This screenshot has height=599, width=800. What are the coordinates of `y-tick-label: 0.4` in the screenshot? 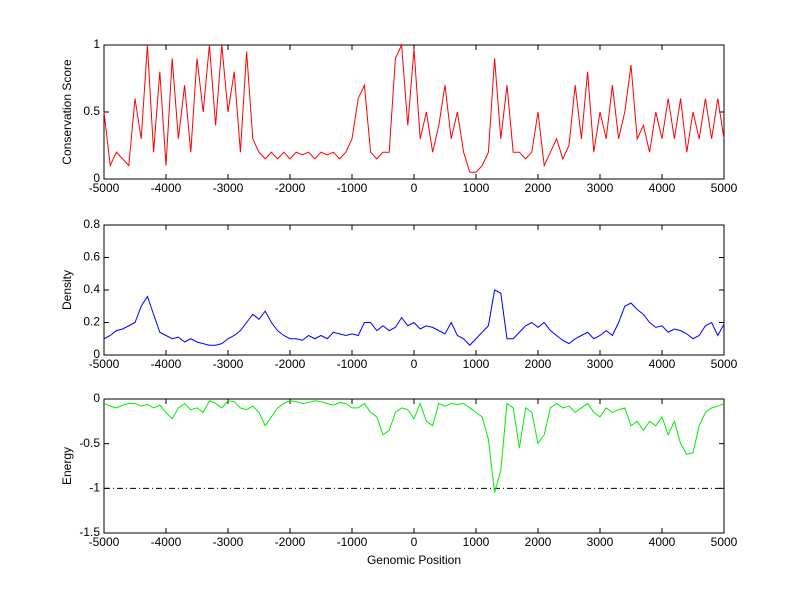 It's located at (91, 289).